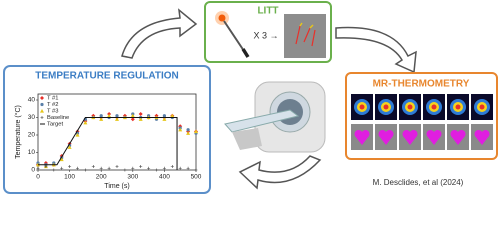  I want to click on x-tick-label: 0, so click(38, 177).